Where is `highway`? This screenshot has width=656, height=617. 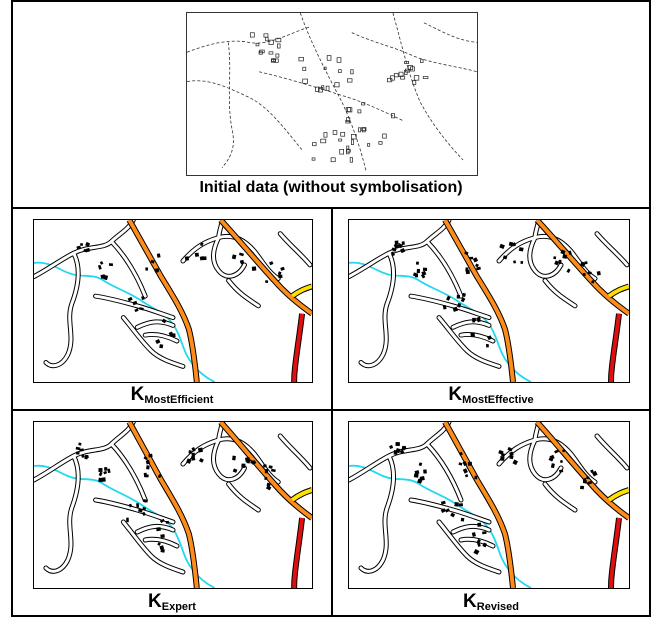 highway is located at coordinates (298, 347).